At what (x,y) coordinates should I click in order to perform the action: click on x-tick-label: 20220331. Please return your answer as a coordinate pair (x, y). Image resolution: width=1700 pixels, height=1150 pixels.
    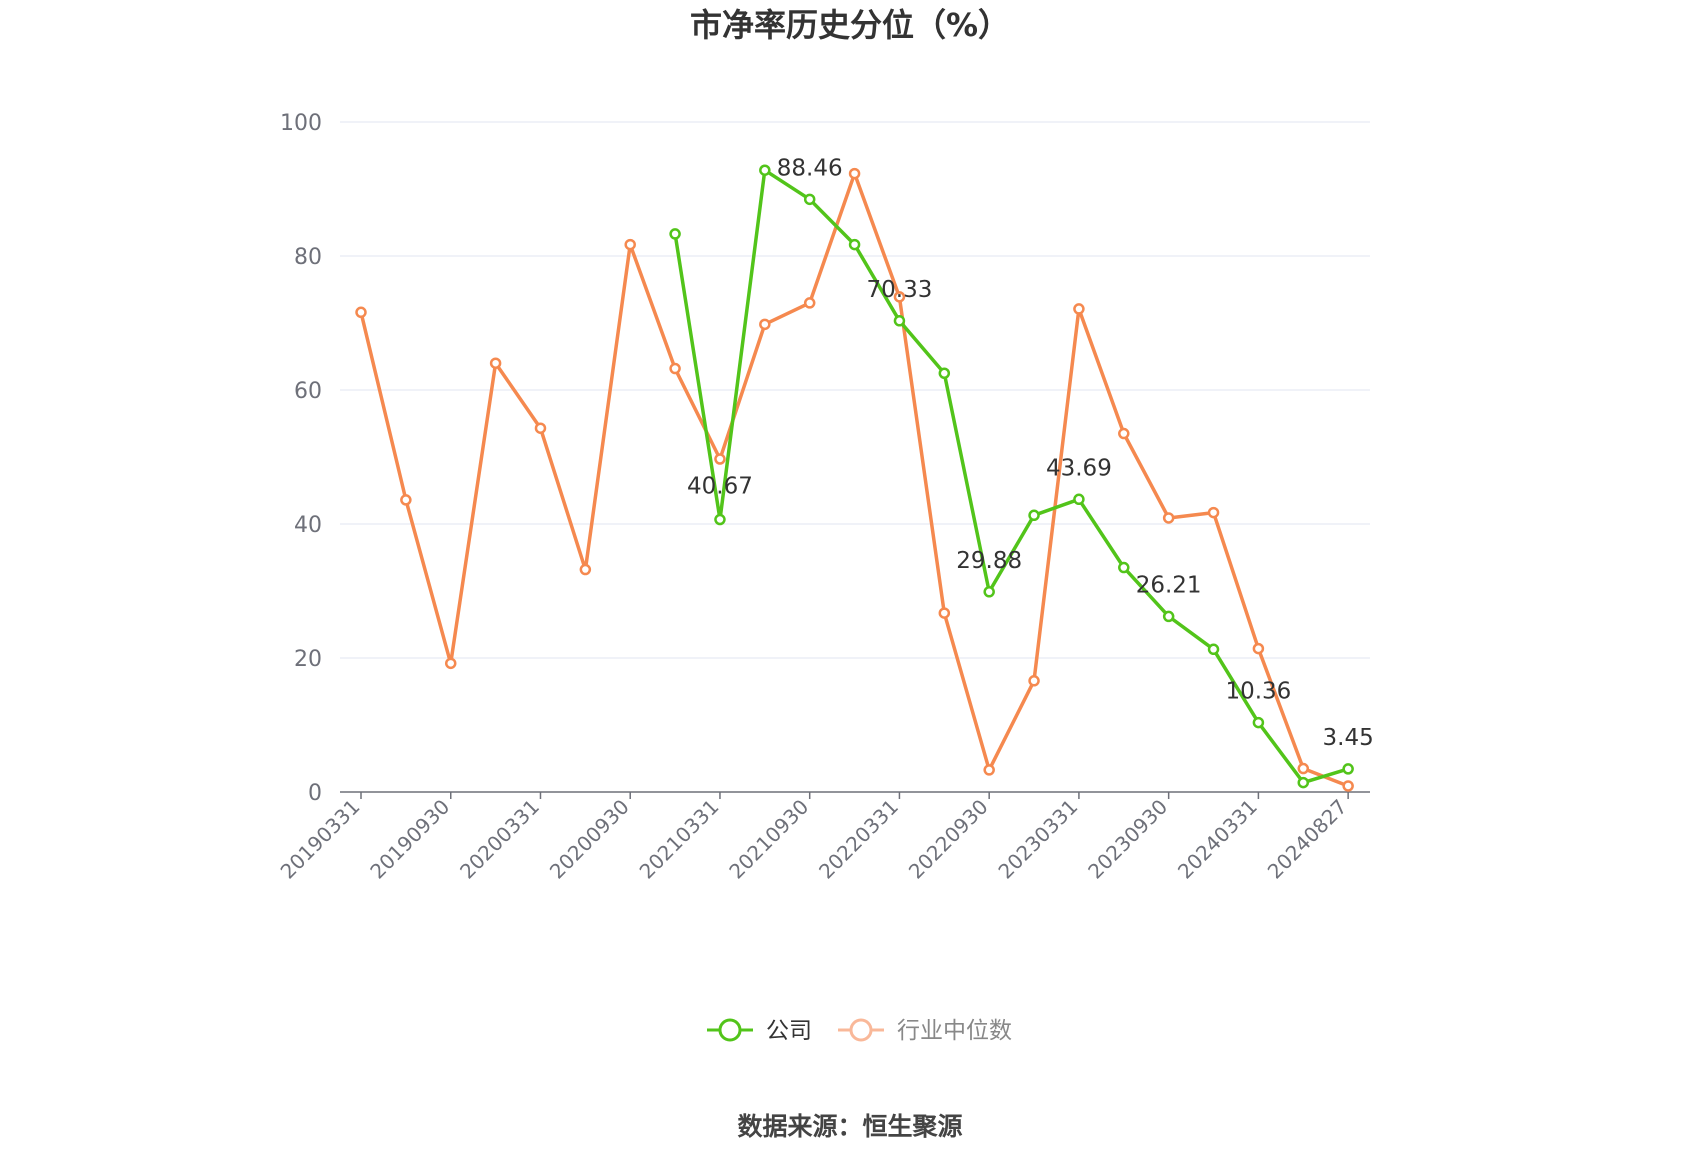
    Looking at the image, I should click on (858, 839).